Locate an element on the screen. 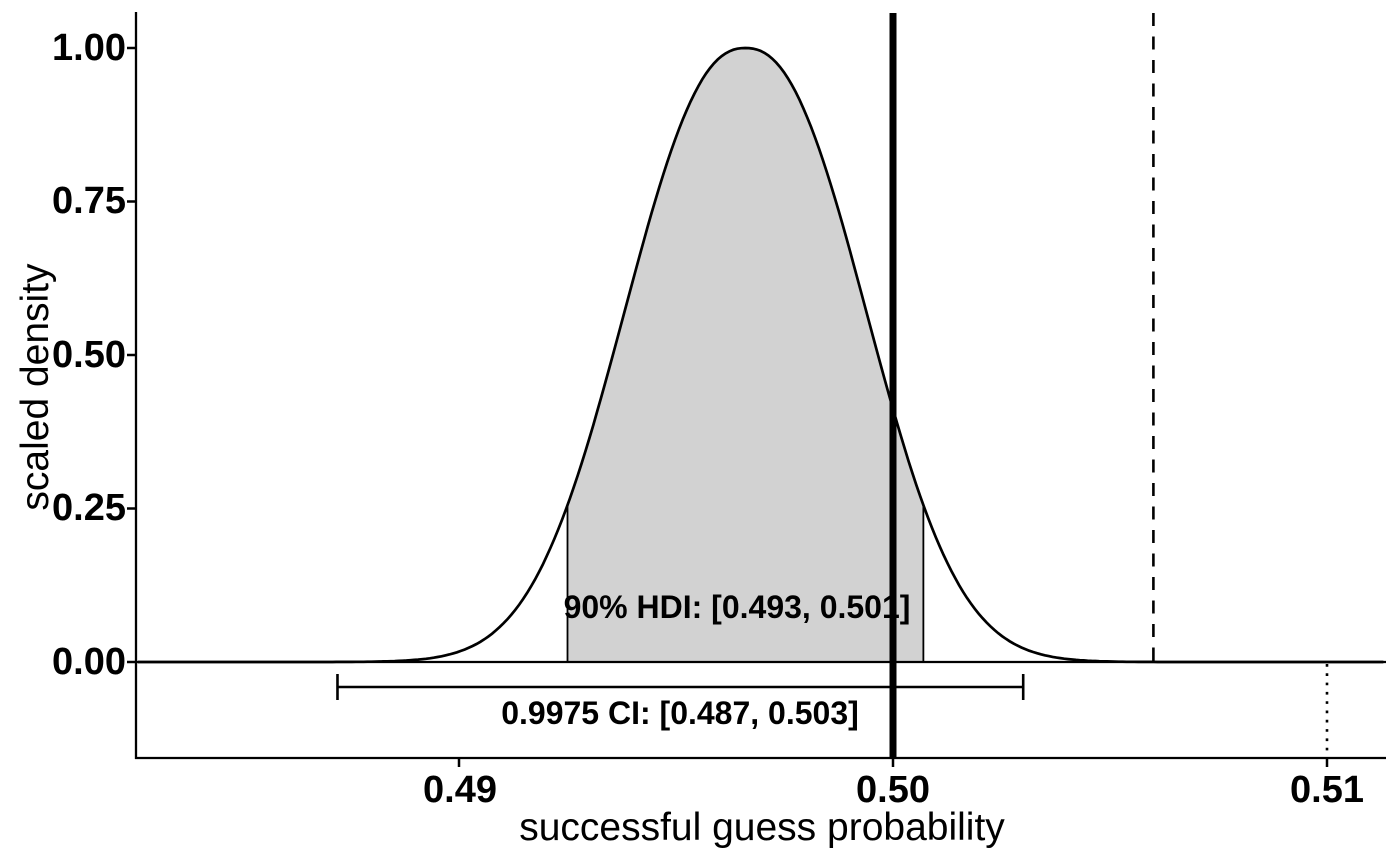 Image resolution: width=1400 pixels, height=865 pixels. ci-annotation: 0.9975 CI: [0.487, 0.503] is located at coordinates (680, 713).